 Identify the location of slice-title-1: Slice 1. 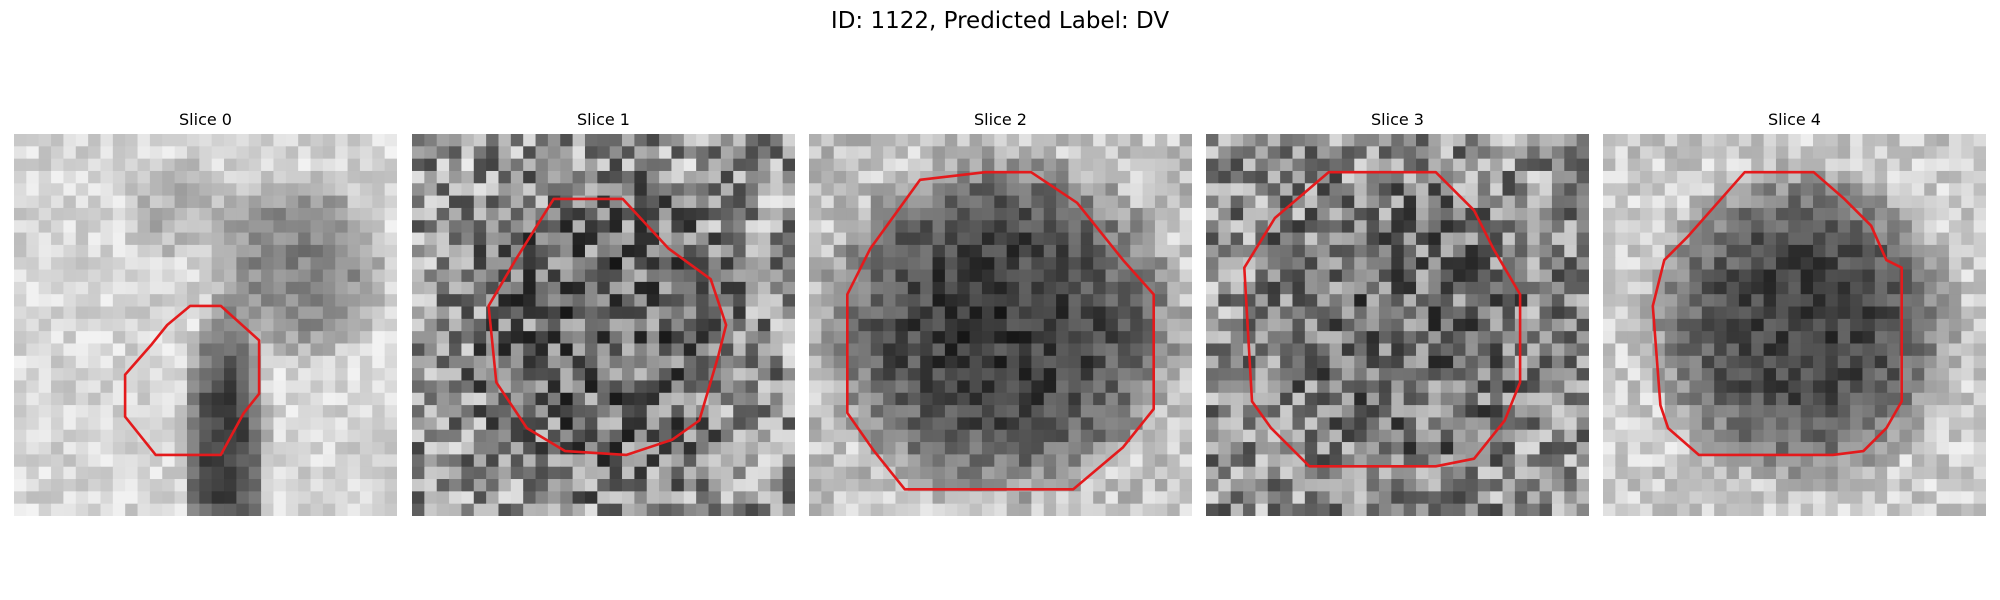
(603, 119).